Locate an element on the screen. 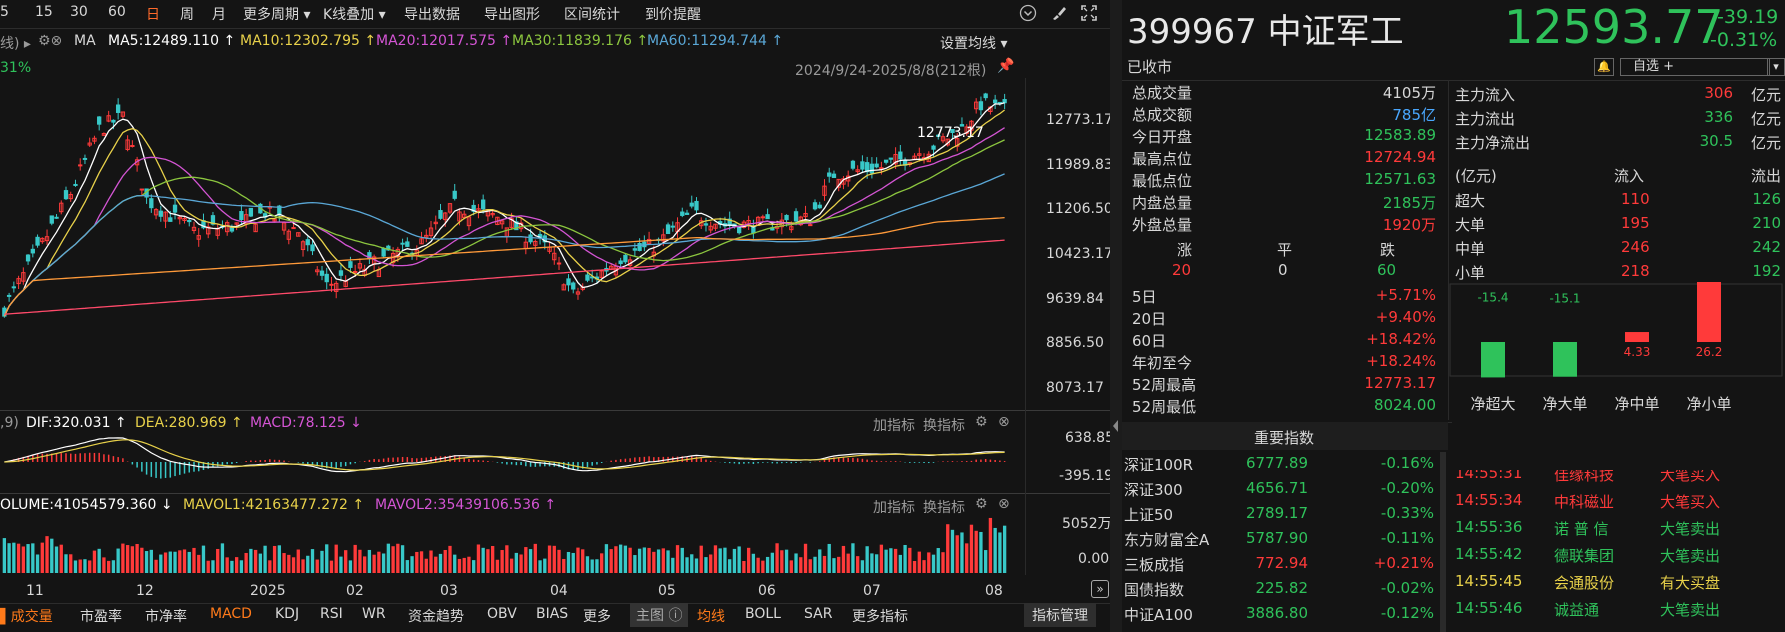 The width and height of the screenshot is (1785, 632). index-name: 东方财富全A is located at coordinates (1167, 540).